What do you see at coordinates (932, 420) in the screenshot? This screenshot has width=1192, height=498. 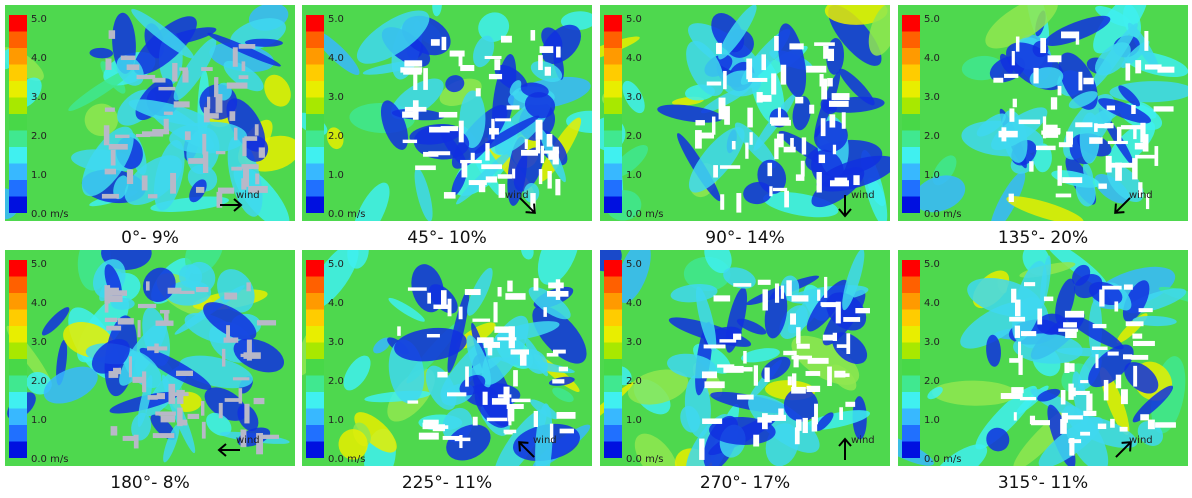 I see `colorbar-label: 1.0` at bounding box center [932, 420].